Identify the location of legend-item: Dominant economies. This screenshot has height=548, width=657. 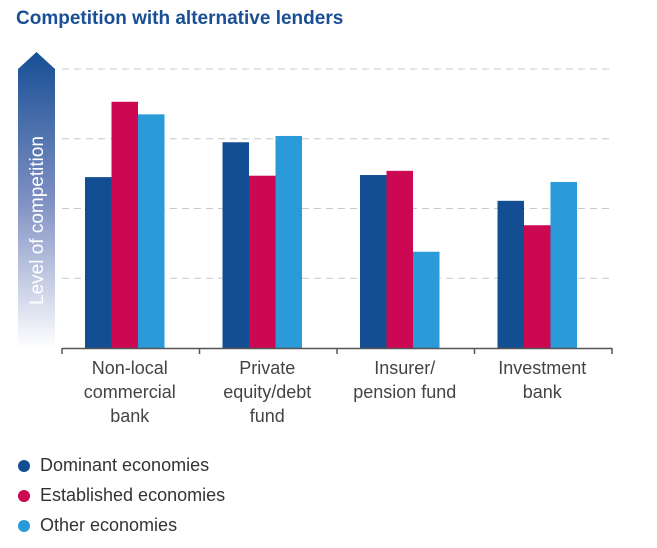
(113, 465).